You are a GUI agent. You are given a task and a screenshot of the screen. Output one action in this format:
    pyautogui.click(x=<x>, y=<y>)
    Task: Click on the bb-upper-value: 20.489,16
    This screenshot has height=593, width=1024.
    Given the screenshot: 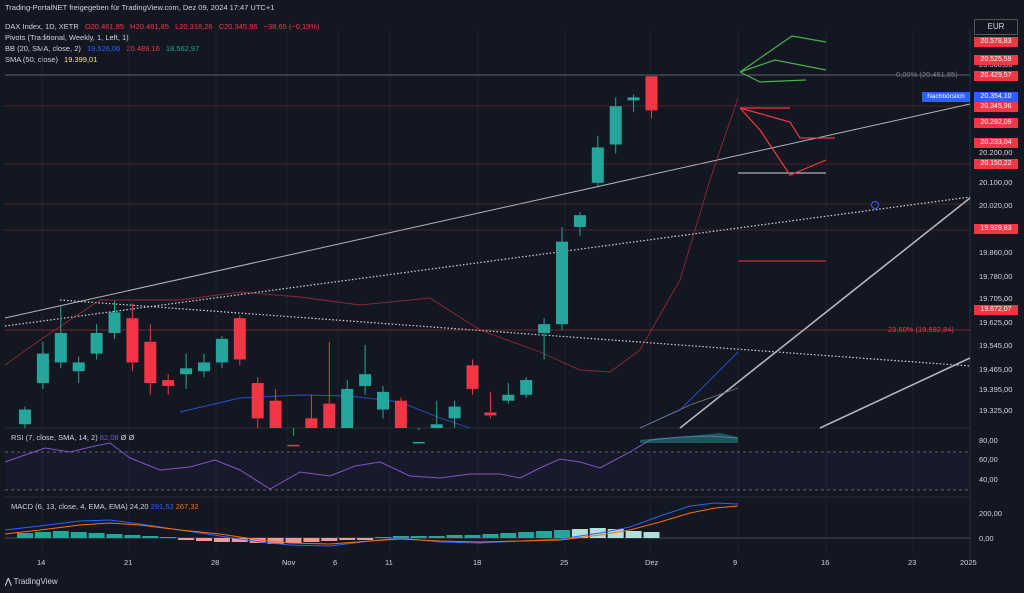 What is the action you would take?
    pyautogui.click(x=143, y=48)
    